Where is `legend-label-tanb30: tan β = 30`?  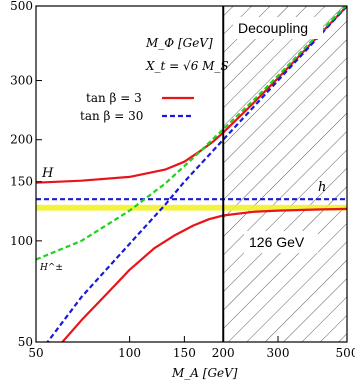 legend-label-tanb30: tan β = 30 is located at coordinates (111, 116).